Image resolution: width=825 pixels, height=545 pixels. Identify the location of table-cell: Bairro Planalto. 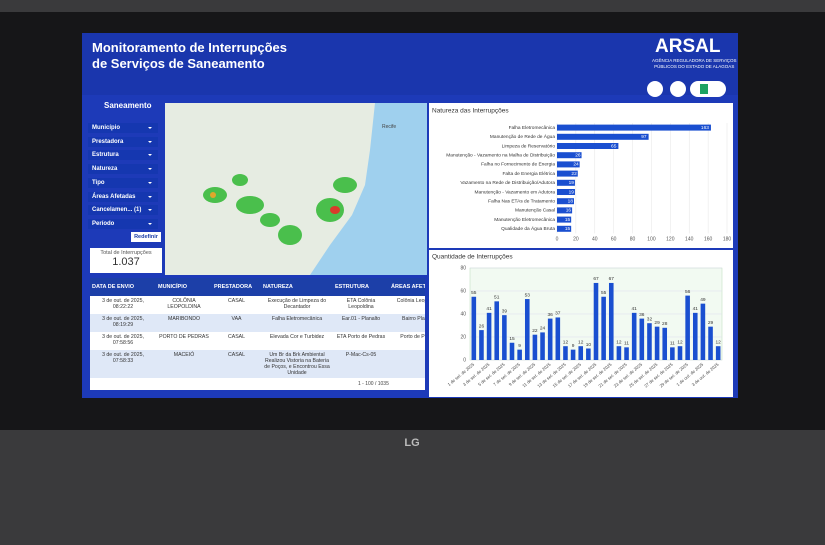
(407, 323).